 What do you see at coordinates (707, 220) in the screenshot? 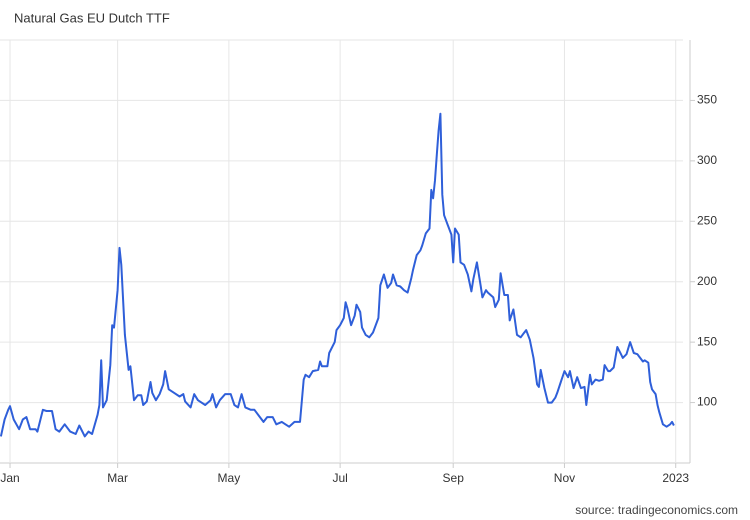
I see `y-tick-label: 250` at bounding box center [707, 220].